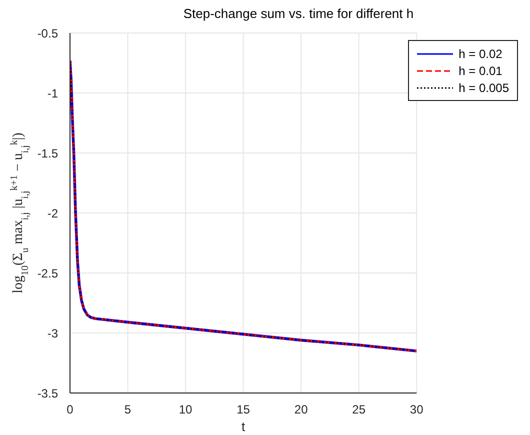 Image resolution: width=530 pixels, height=435 pixels. What do you see at coordinates (483, 87) in the screenshot?
I see `legend-label: h = 0.005` at bounding box center [483, 87].